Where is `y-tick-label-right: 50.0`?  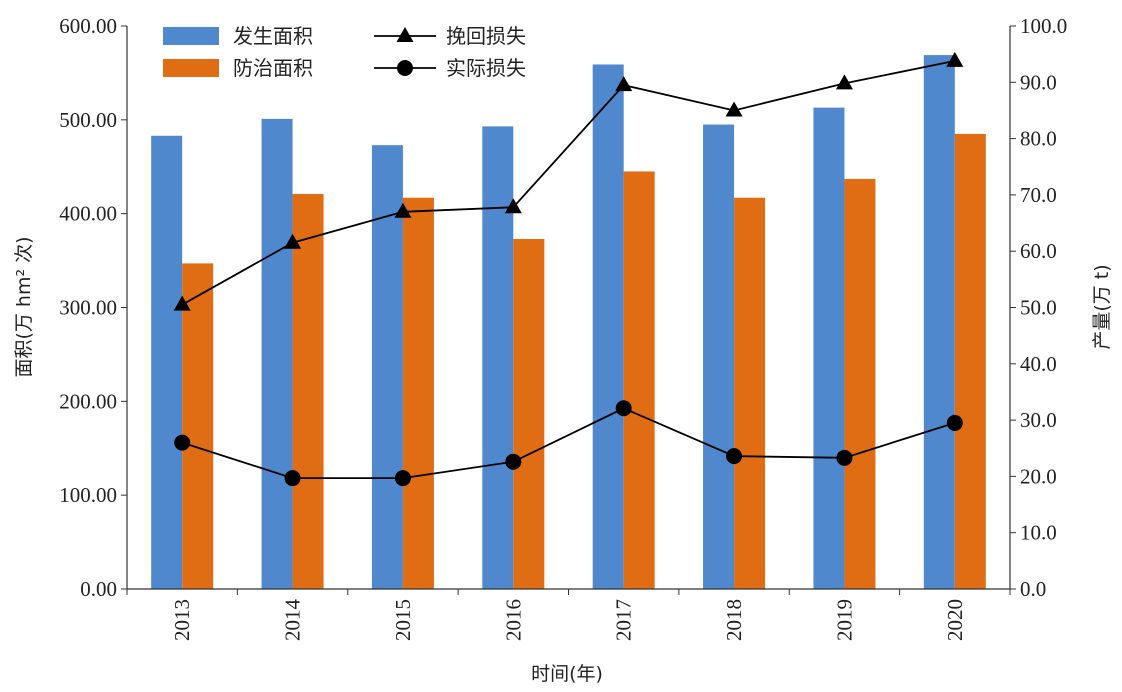 y-tick-label-right: 50.0 is located at coordinates (1038, 308).